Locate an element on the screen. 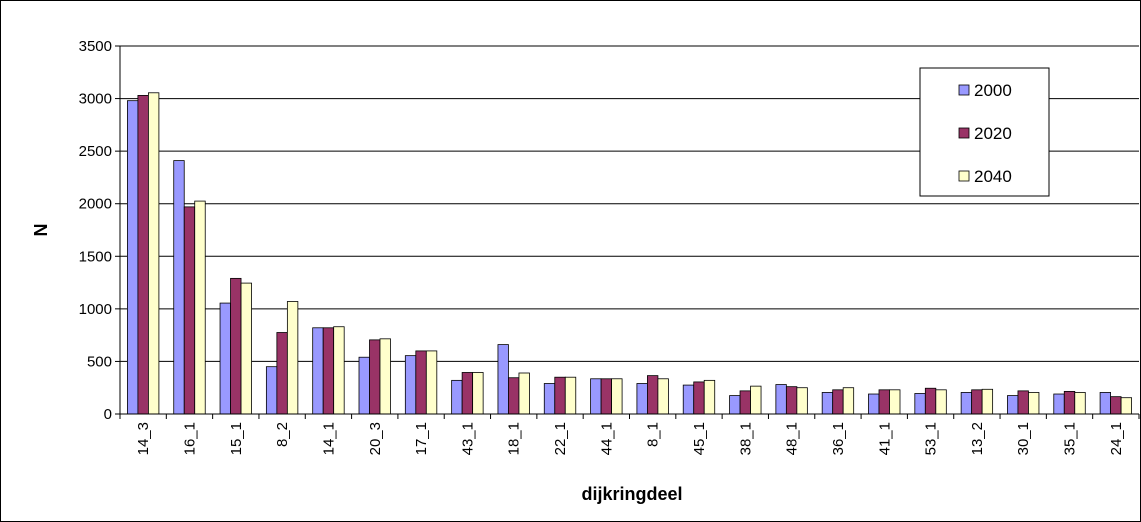 This screenshot has height=522, width=1141. legend-swatch-2020 is located at coordinates (964, 133).